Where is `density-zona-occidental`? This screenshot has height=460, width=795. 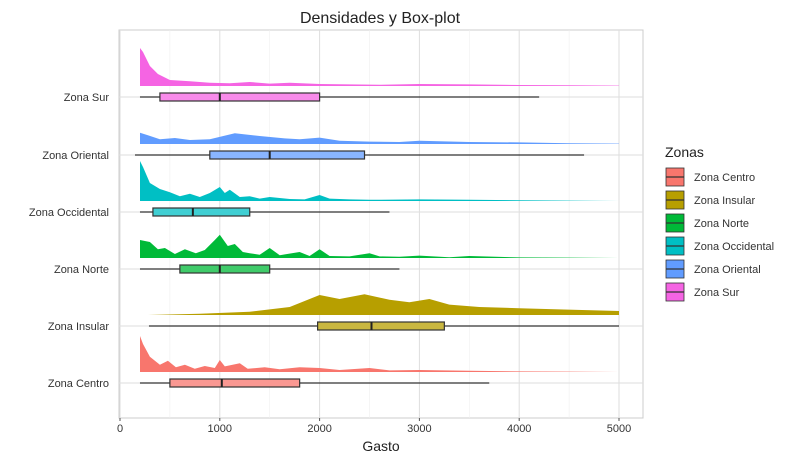 density-zona-occidental is located at coordinates (379, 181).